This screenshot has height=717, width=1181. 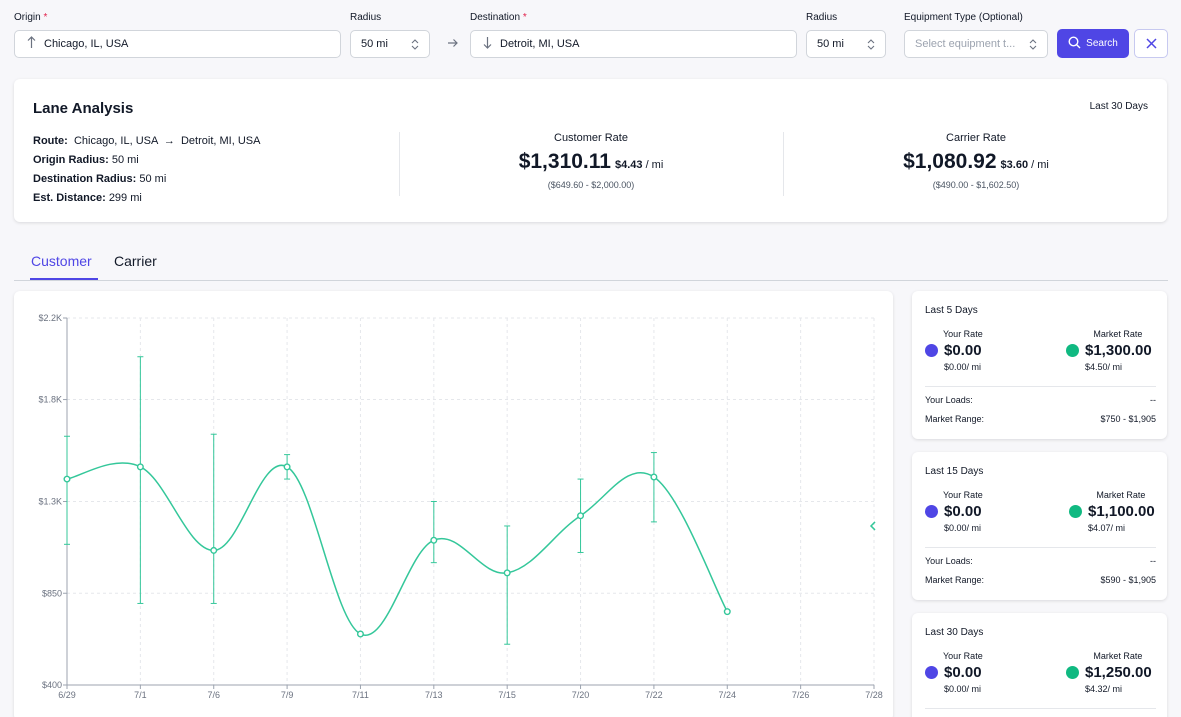 What do you see at coordinates (434, 695) in the screenshot?
I see `x-tick-label: 7/13` at bounding box center [434, 695].